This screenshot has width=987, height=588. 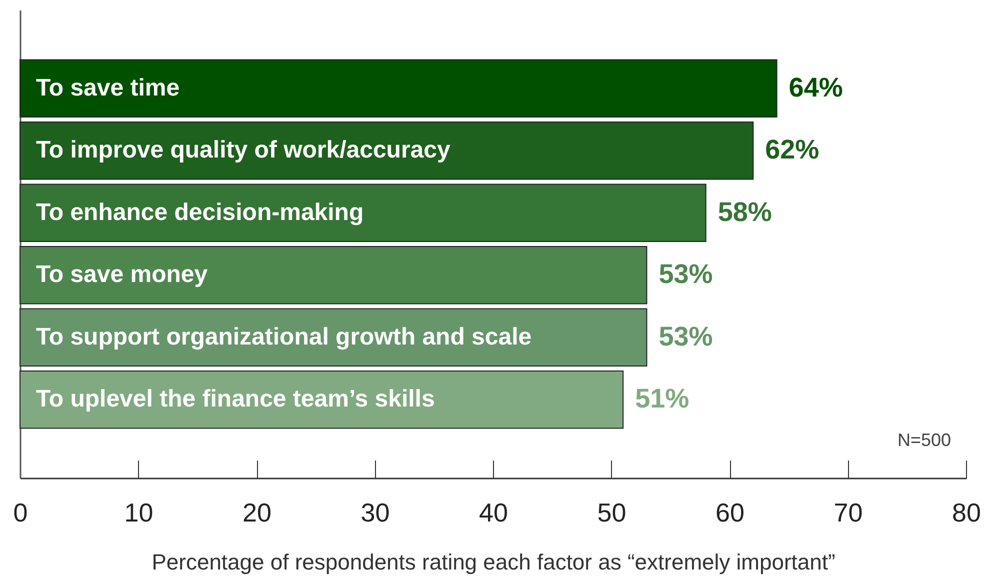 What do you see at coordinates (20, 513) in the screenshot?
I see `x-tick-label: 0` at bounding box center [20, 513].